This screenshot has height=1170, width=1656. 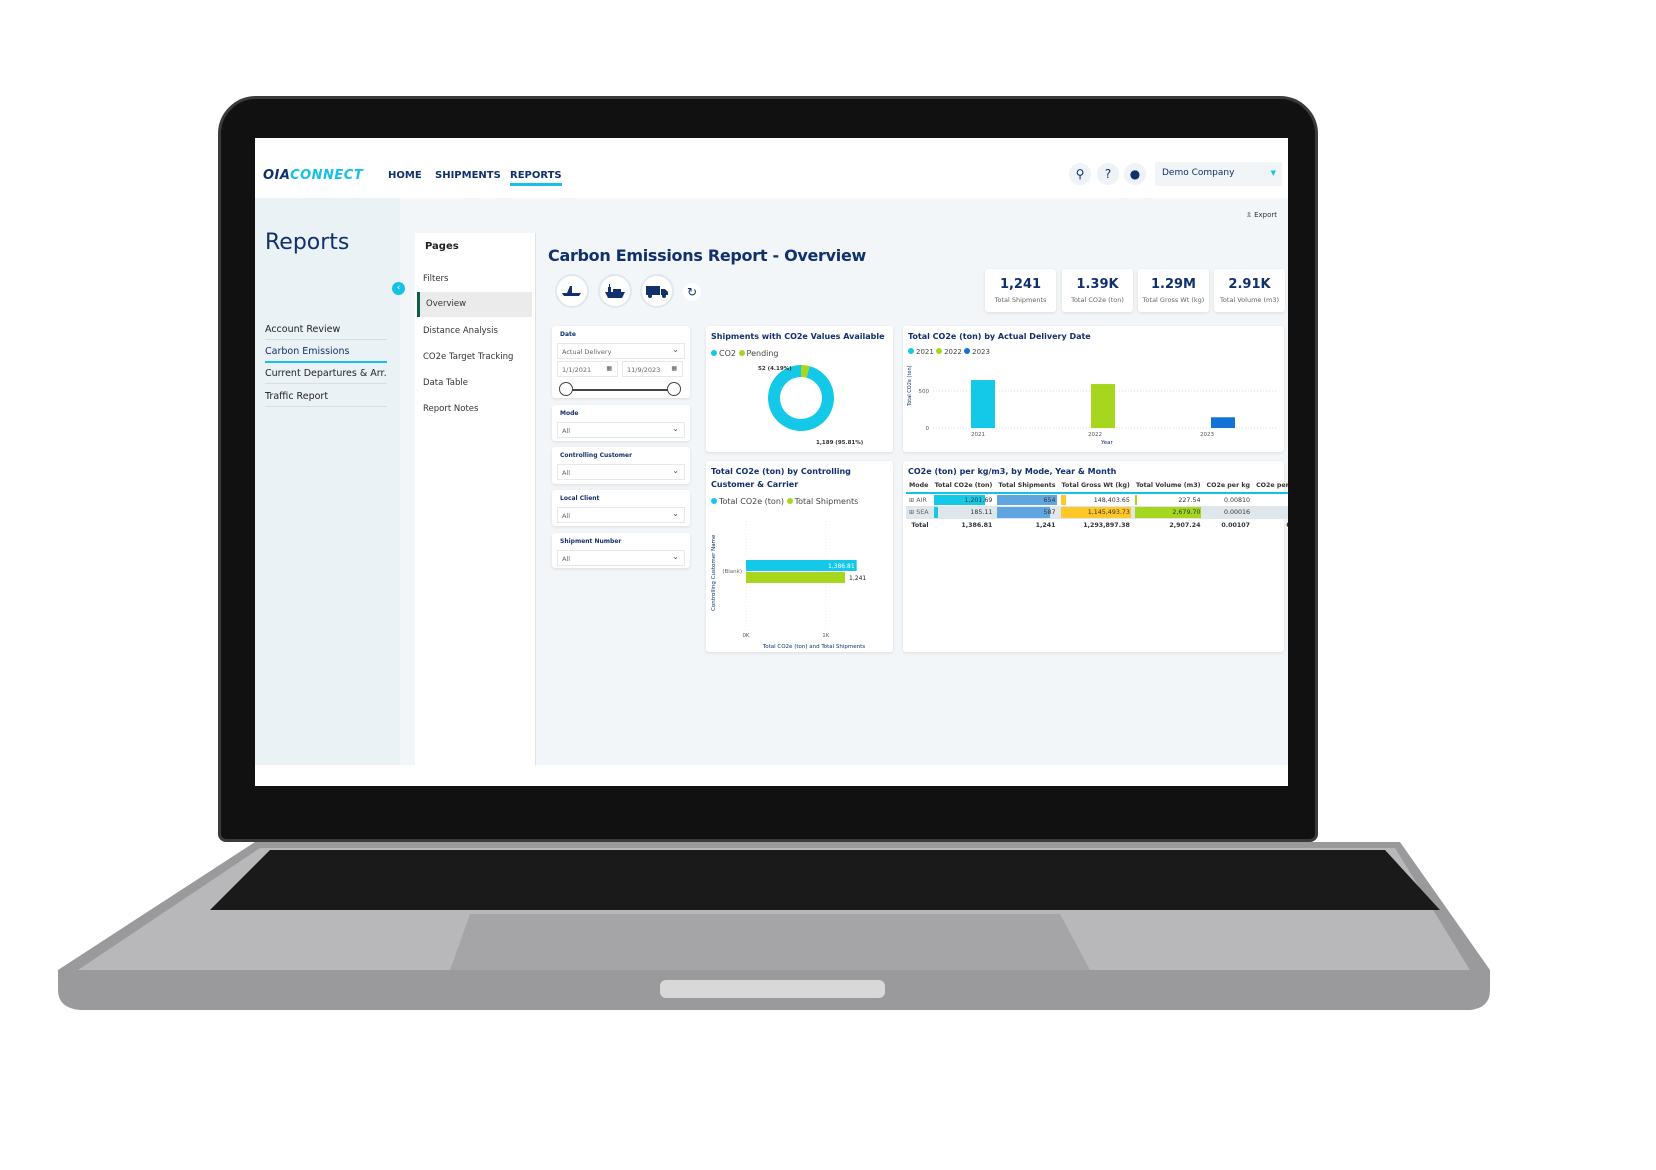 What do you see at coordinates (536, 178) in the screenshot?
I see `nav-reports: REPORTS` at bounding box center [536, 178].